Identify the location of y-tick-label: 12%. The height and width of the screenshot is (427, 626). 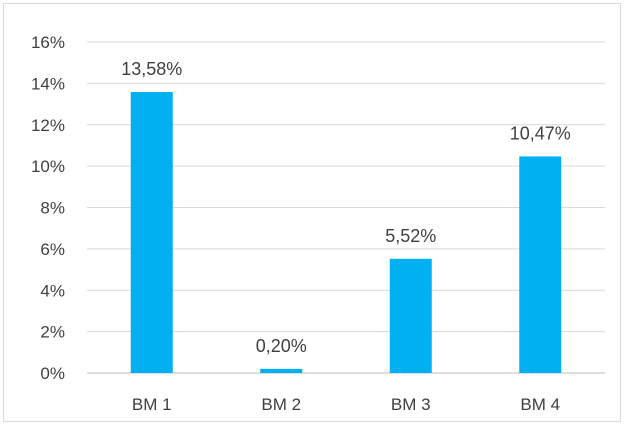
(48, 125).